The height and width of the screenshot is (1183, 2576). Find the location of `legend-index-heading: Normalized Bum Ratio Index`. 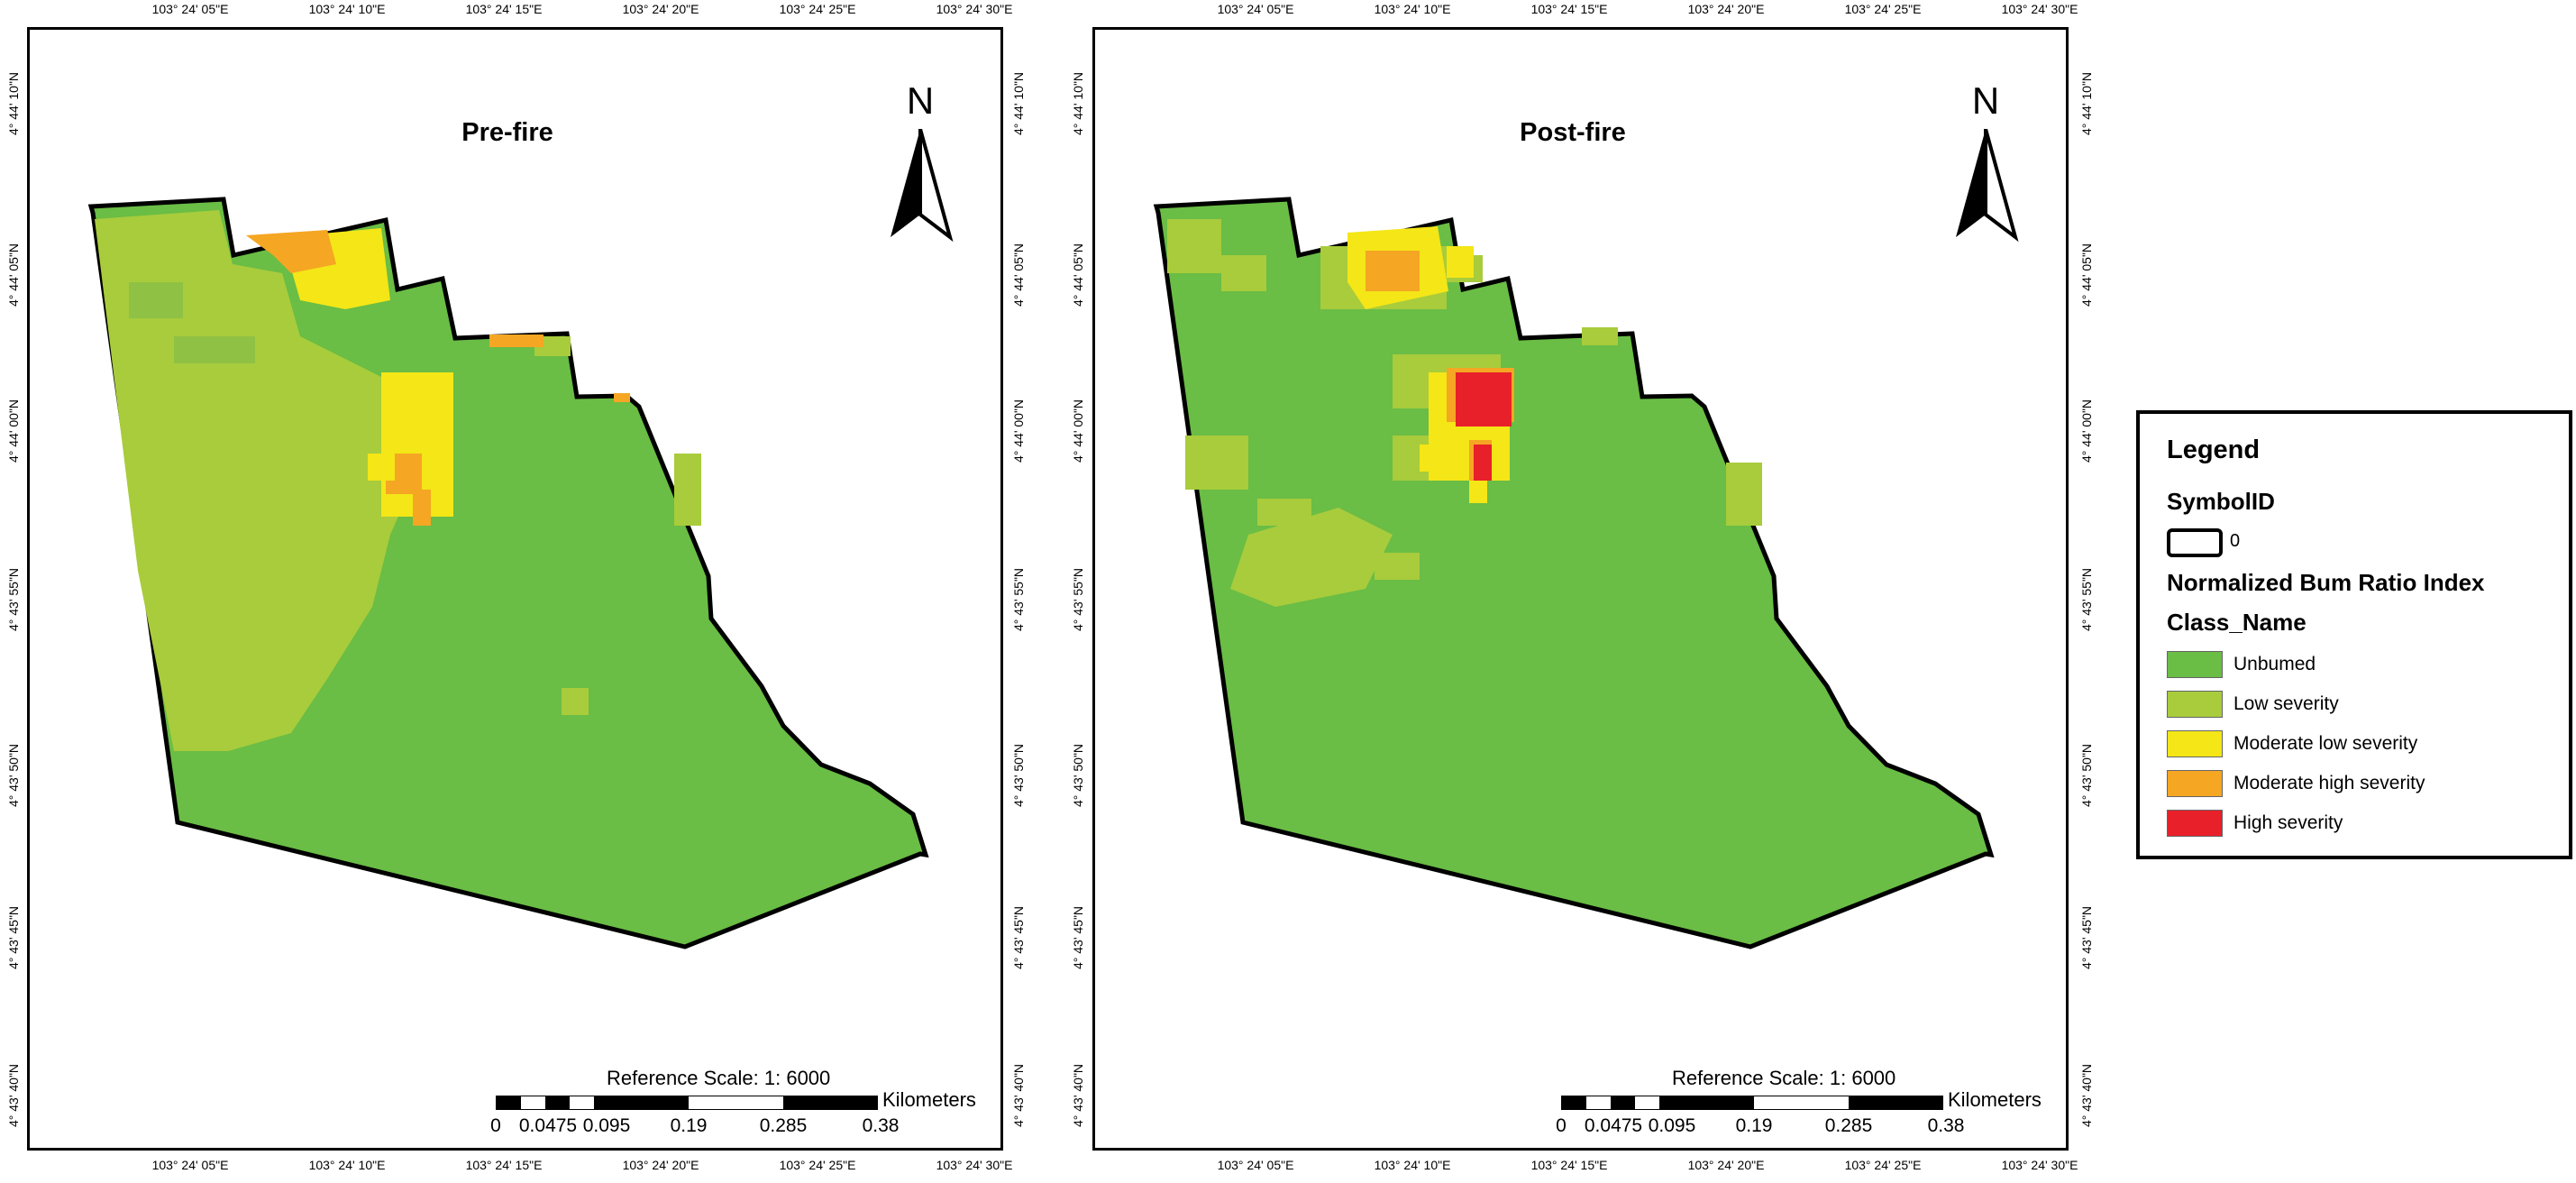

legend-index-heading: Normalized Bum Ratio Index is located at coordinates (2326, 582).